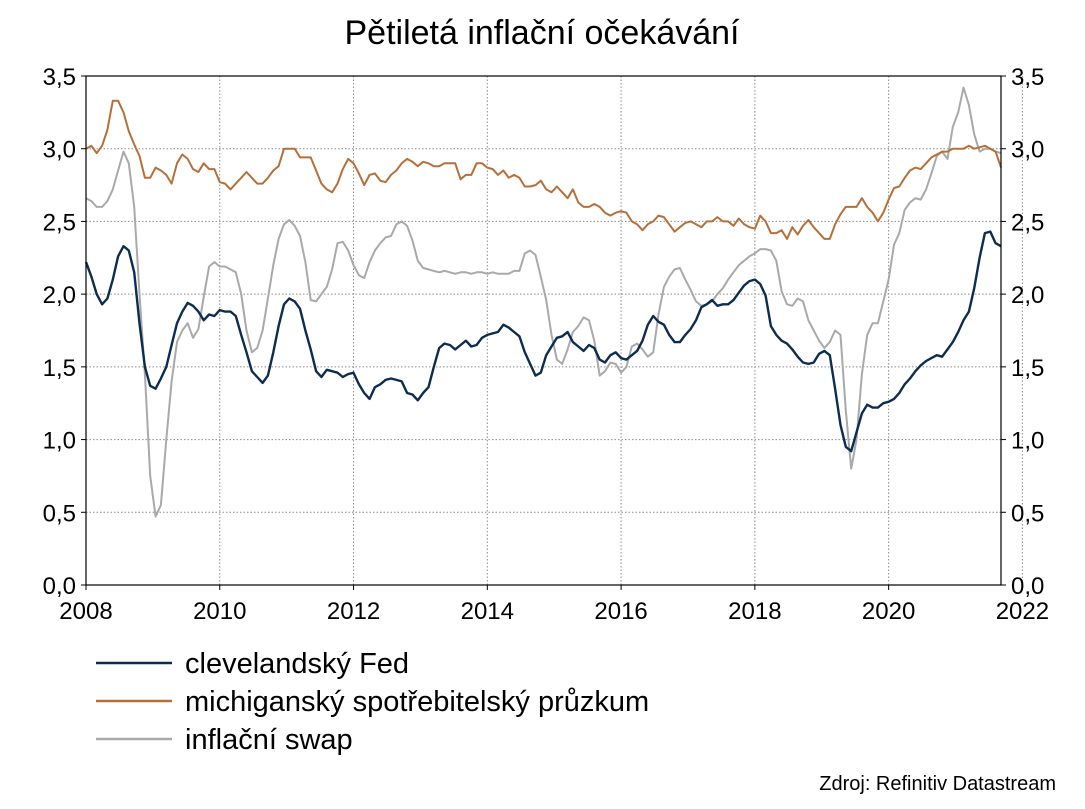 Image resolution: width=1085 pixels, height=809 pixels. What do you see at coordinates (754, 611) in the screenshot?
I see `x-tick-label: 2018` at bounding box center [754, 611].